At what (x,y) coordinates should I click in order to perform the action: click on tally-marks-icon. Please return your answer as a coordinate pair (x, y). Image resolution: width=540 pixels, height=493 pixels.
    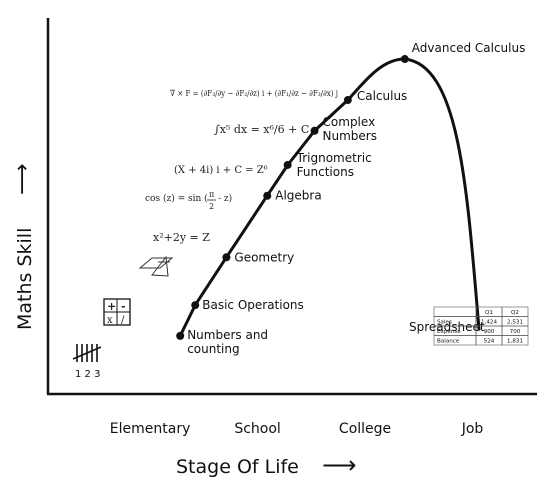
    Looking at the image, I should click on (87, 353).